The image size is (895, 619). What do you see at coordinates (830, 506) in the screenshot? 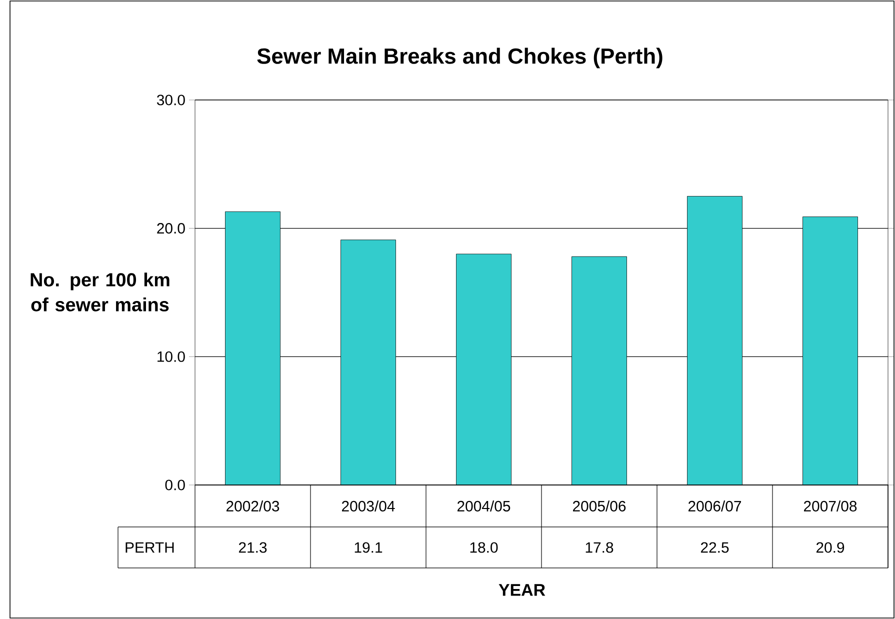
I see `x-tick-label: 2007/08` at bounding box center [830, 506].